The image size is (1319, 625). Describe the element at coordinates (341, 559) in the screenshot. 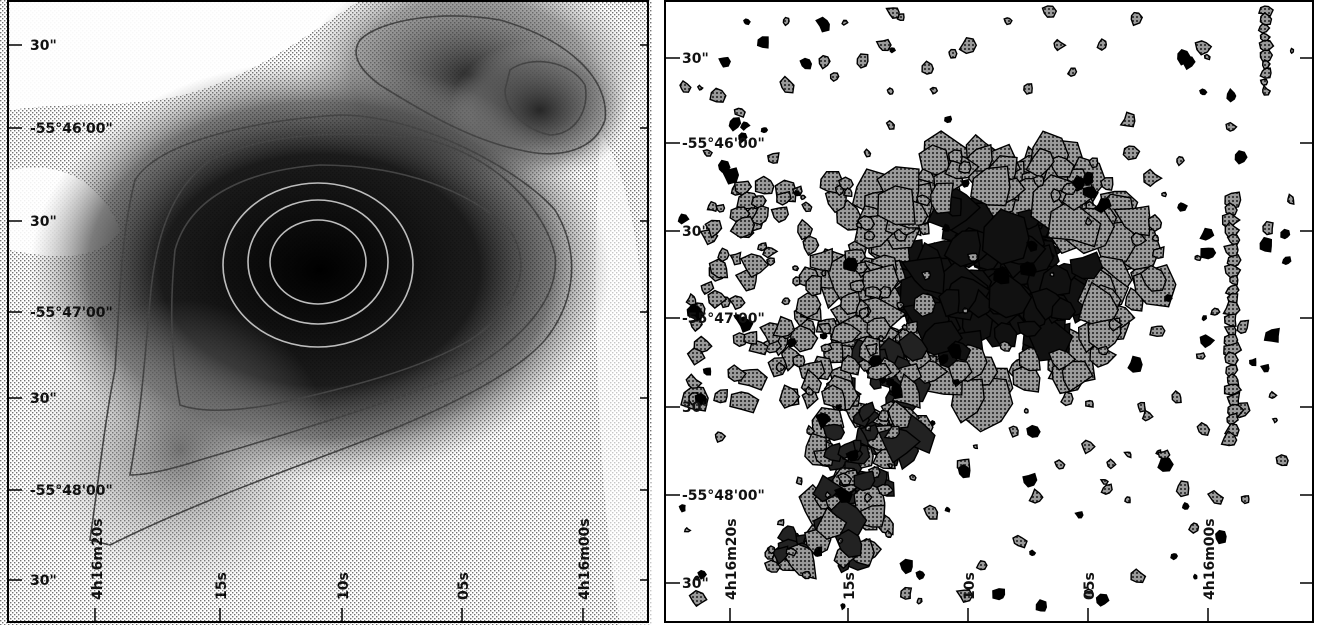

I see `left-ra-axis: 4h16m20s 15s 10s 05s 4h16m00s` at that location.